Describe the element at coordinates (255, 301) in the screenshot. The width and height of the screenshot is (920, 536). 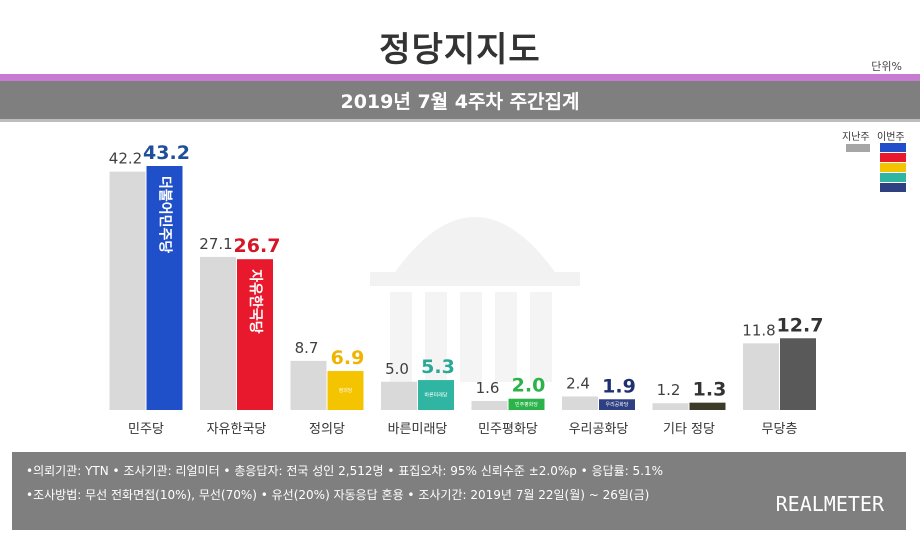
I see `bar-party-mark: 자유한국당` at that location.